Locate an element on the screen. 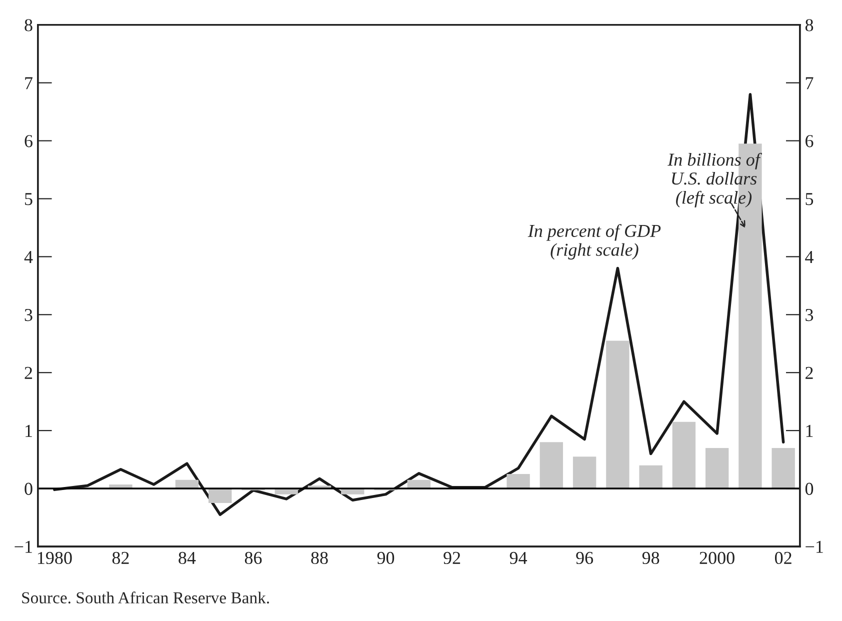 This screenshot has width=842, height=621. annotation: In billions of U.S. dollars (left scale) is located at coordinates (715, 180).